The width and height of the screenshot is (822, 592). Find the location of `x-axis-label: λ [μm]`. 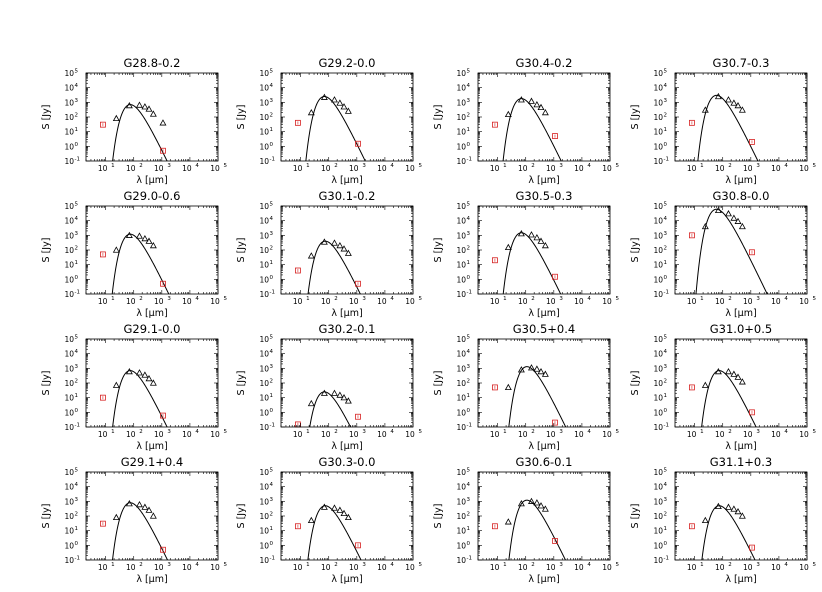

x-axis-label: λ [μm] is located at coordinates (543, 446).